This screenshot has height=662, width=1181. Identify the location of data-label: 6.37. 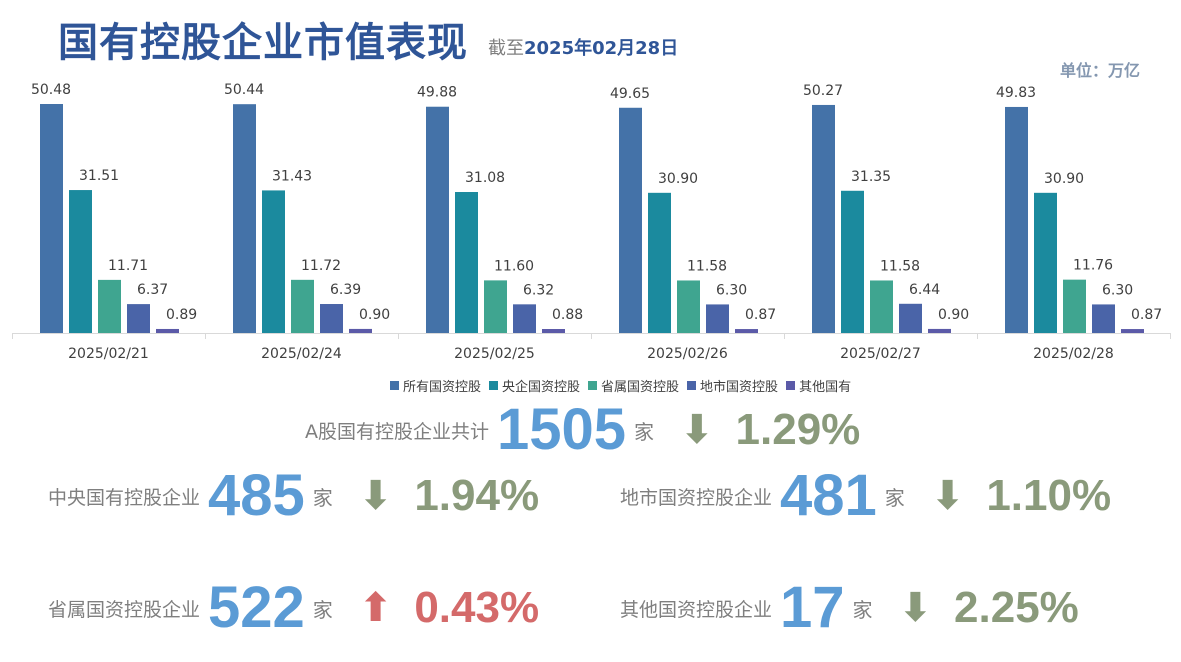
(152, 290).